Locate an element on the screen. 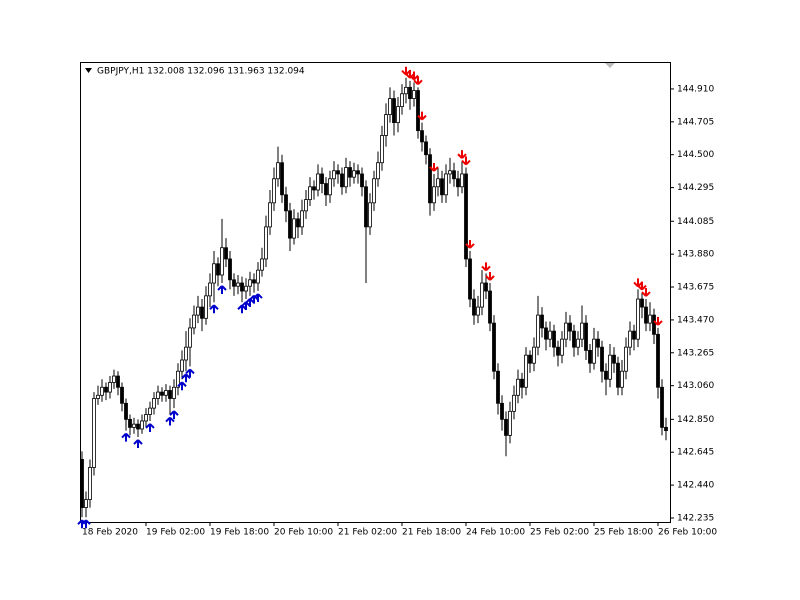 Image resolution: width=800 pixels, height=600 pixels. y-tick-label: 143.470 is located at coordinates (695, 320).